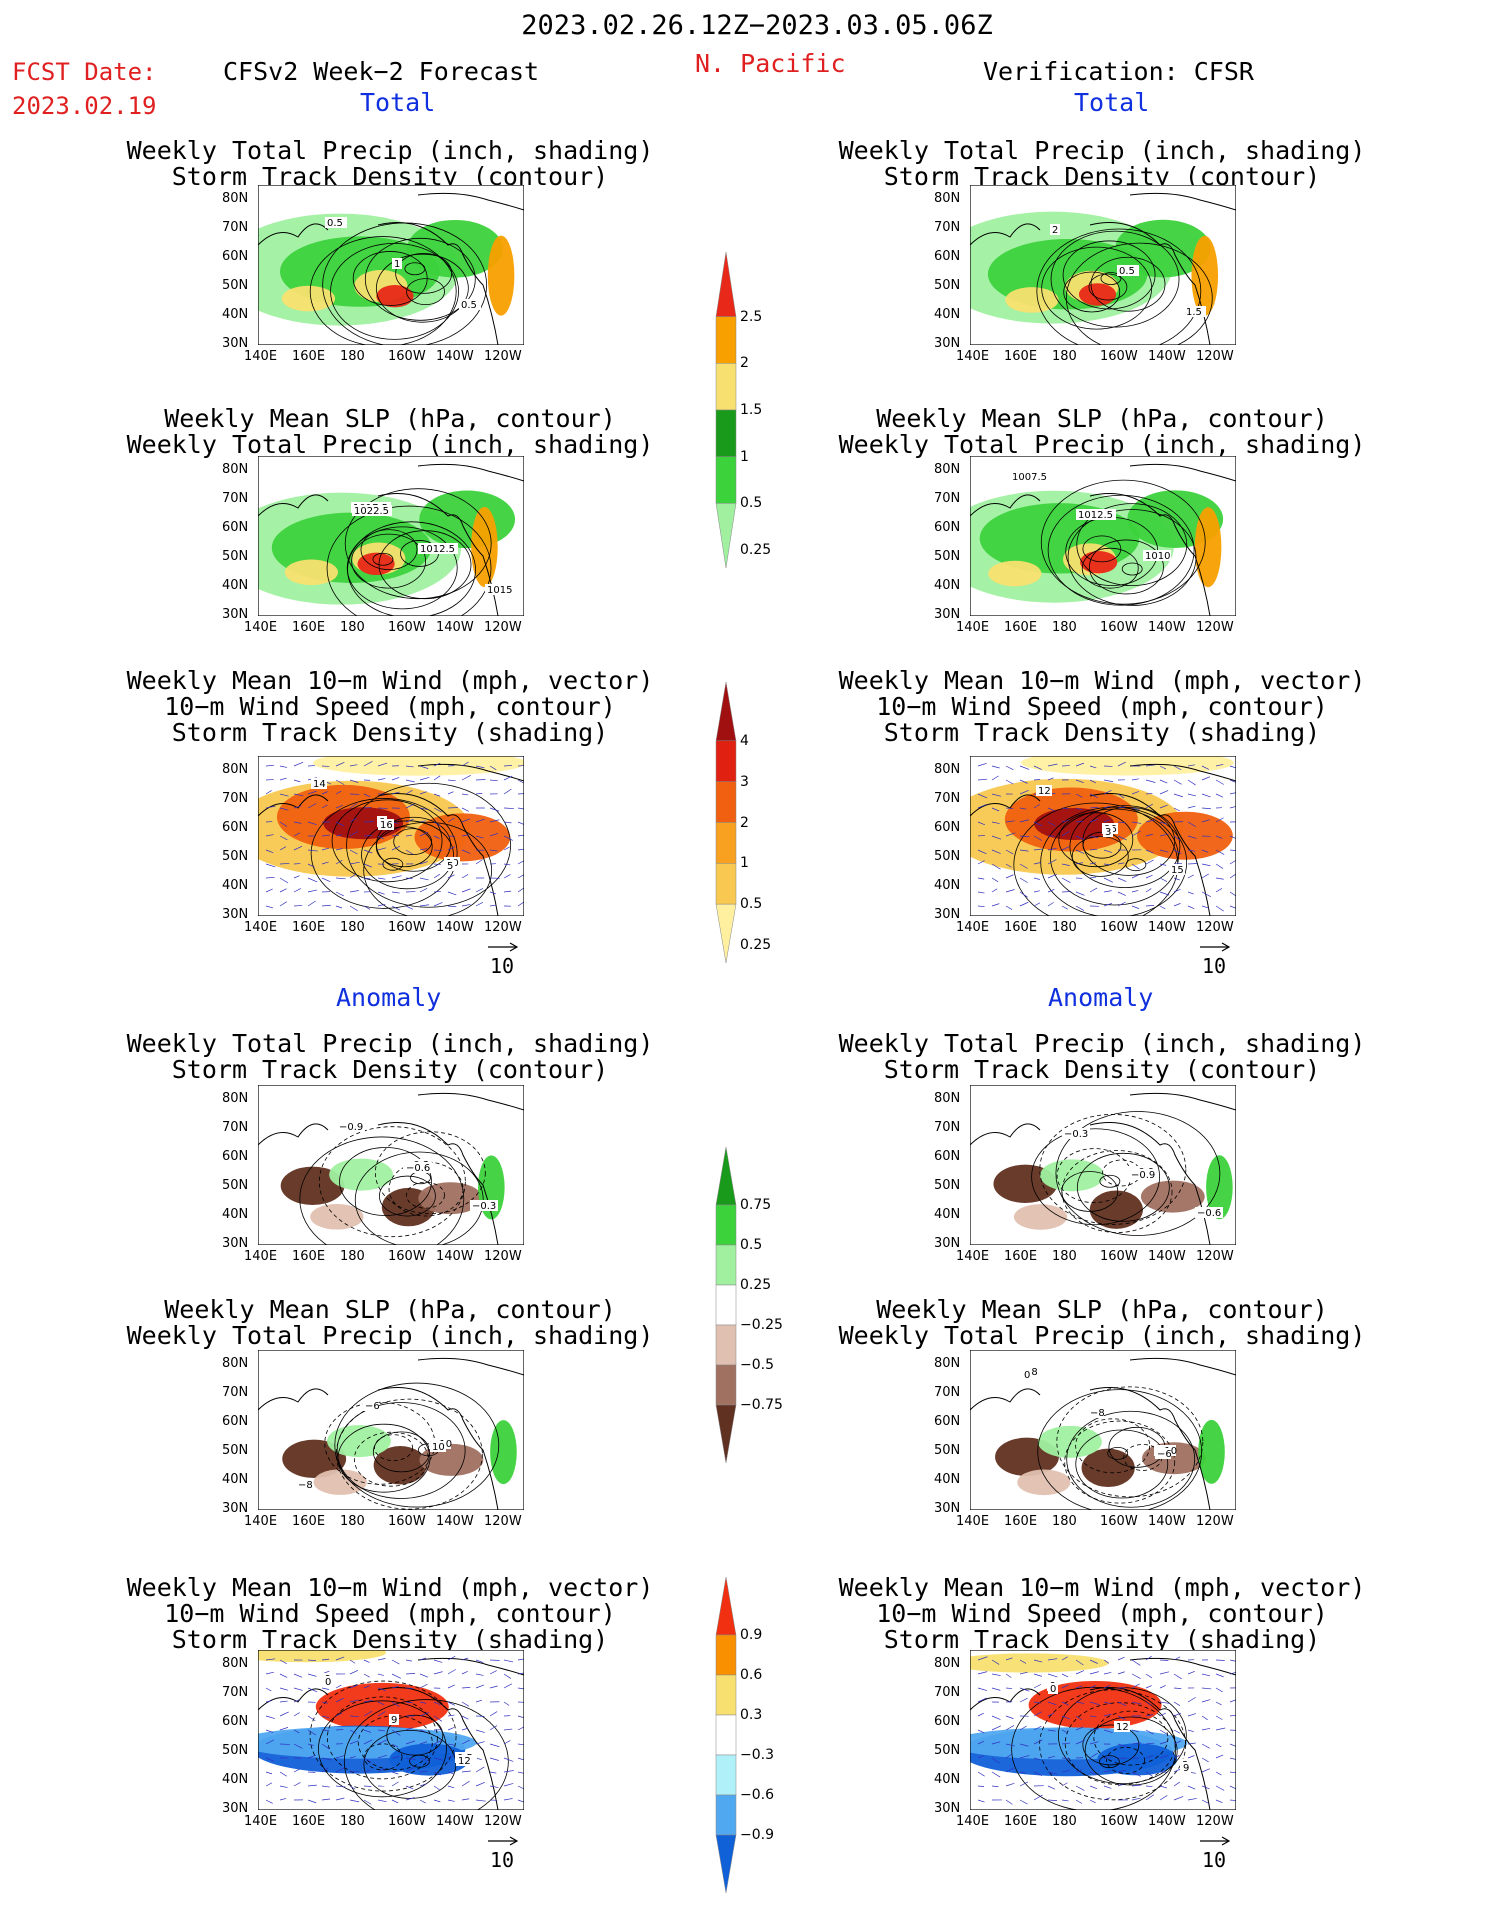 The image size is (1487, 1925). I want to click on map-vf-anom-wind: 361290, so click(1103, 1730).